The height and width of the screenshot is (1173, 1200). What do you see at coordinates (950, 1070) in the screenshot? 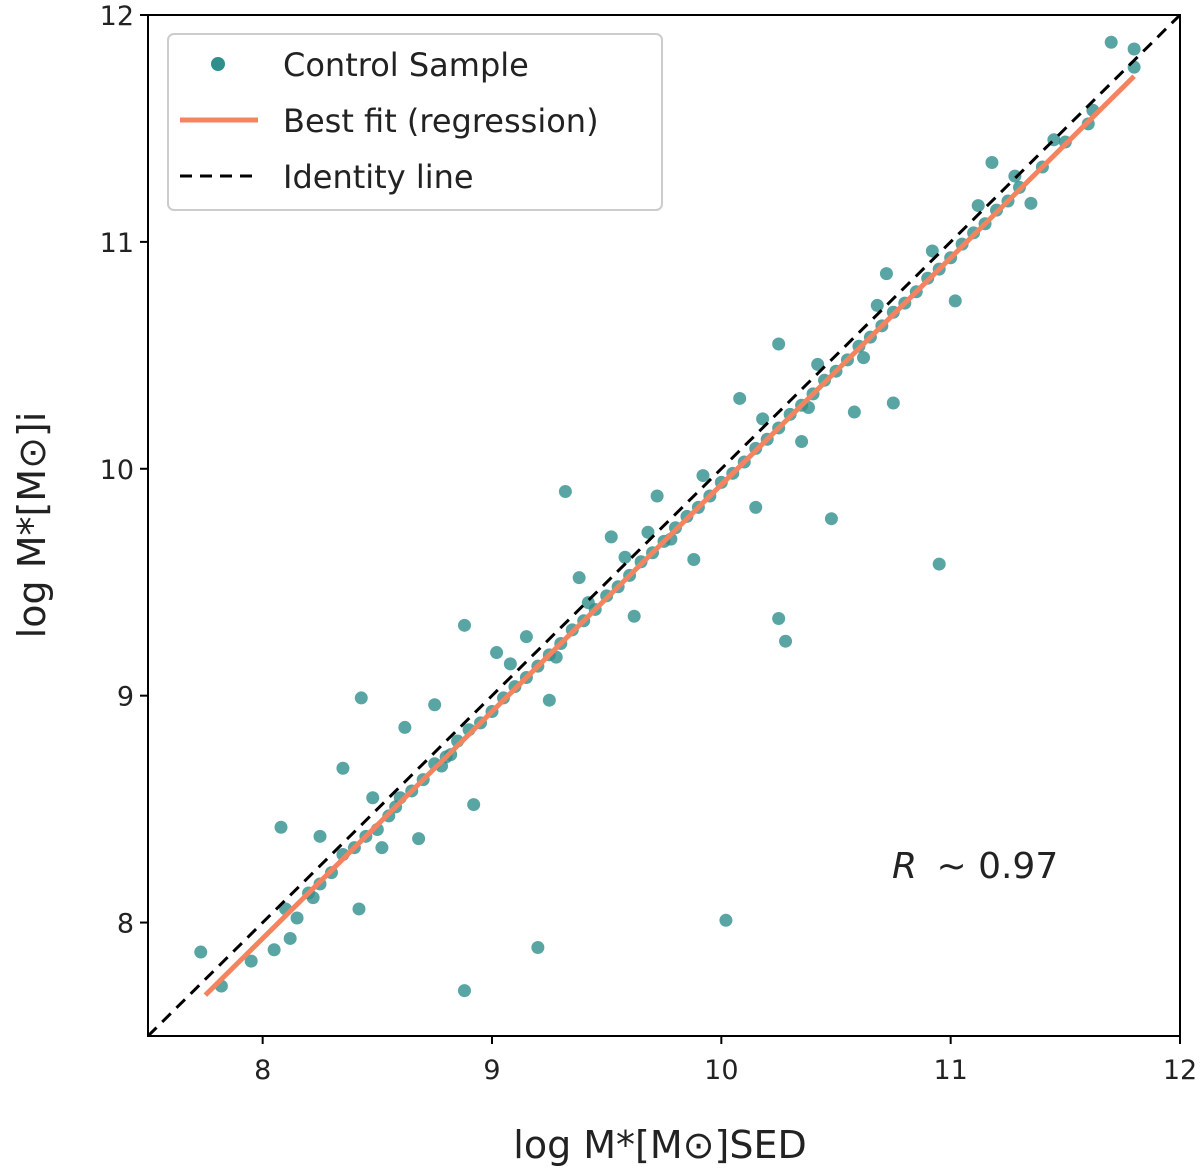
I see `x-tick-label-11: 11` at bounding box center [950, 1070].